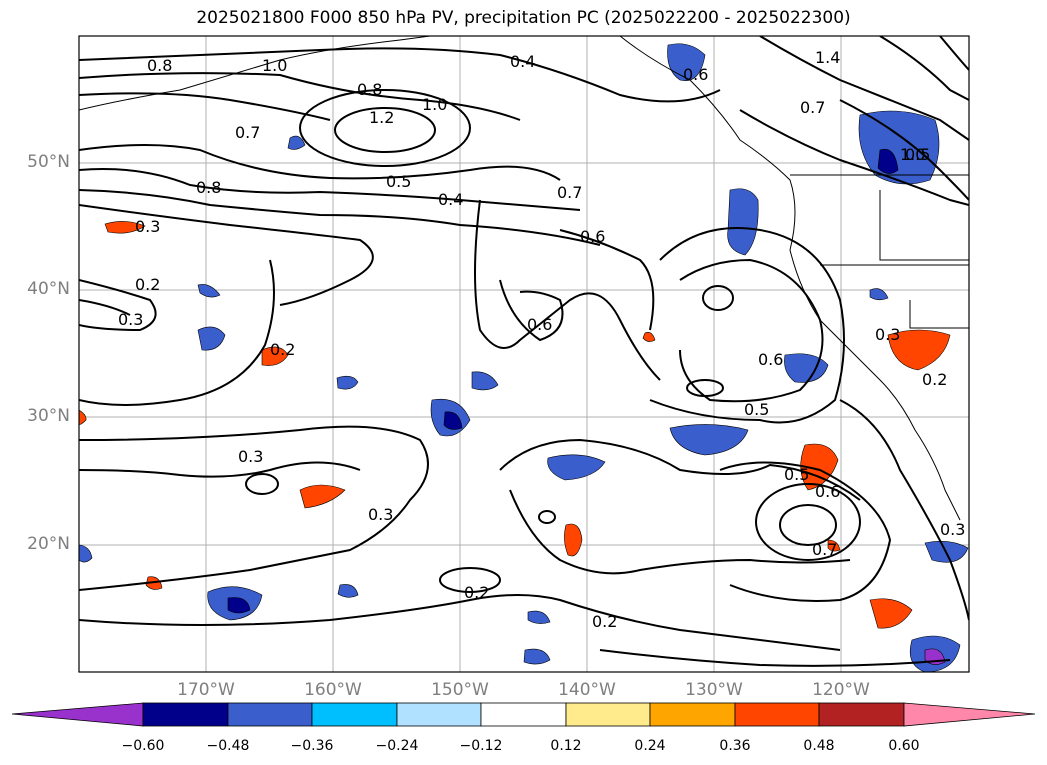  What do you see at coordinates (143, 746) in the screenshot?
I see `colorbar-tick: −0.60` at bounding box center [143, 746].